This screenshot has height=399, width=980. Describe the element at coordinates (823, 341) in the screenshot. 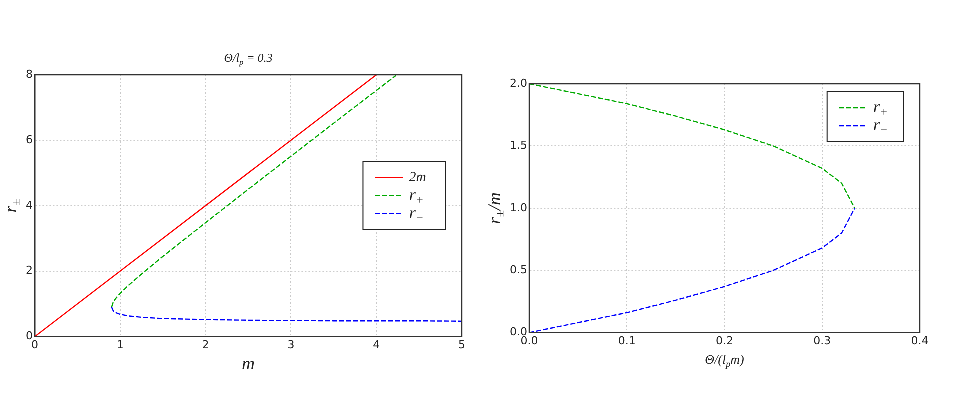

I see `x-tick-label: 0.3` at that location.